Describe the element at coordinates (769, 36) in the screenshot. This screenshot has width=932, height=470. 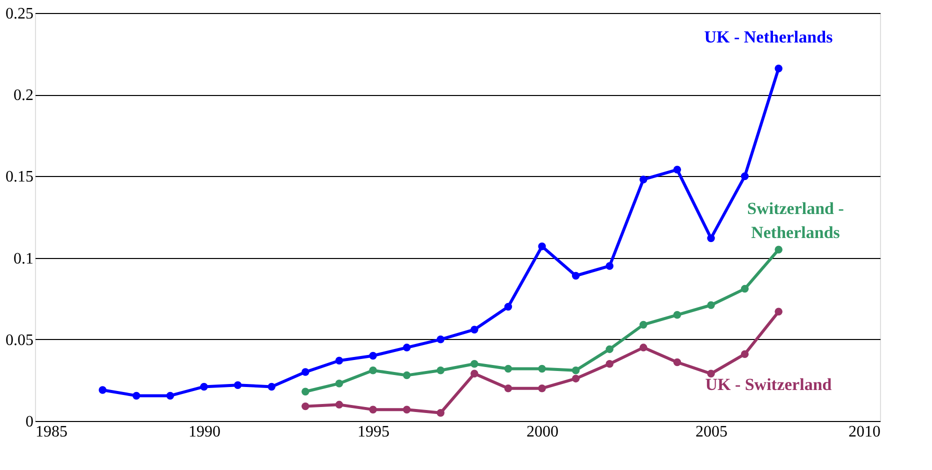
I see `series-label: UK - Netherlands` at that location.